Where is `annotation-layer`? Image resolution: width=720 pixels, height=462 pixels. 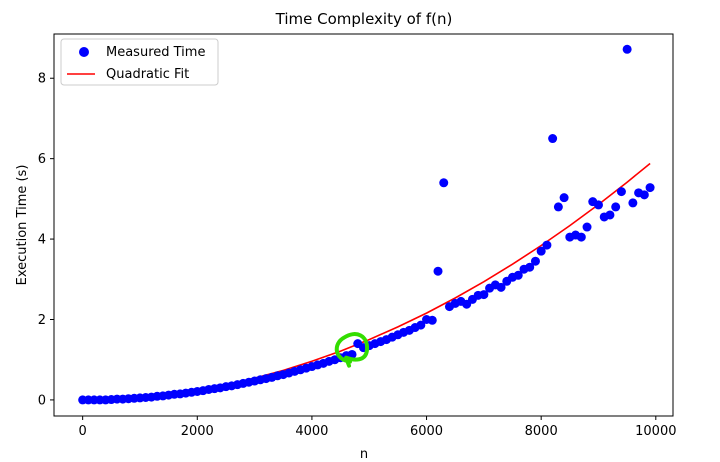 annotation-layer is located at coordinates (352, 350).